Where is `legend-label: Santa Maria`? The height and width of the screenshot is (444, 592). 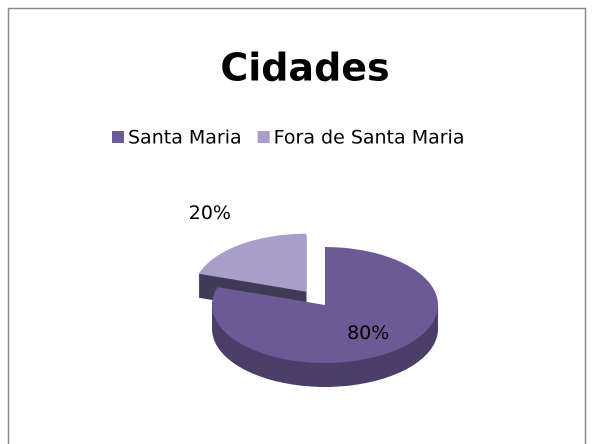 legend-label: Santa Maria is located at coordinates (185, 138).